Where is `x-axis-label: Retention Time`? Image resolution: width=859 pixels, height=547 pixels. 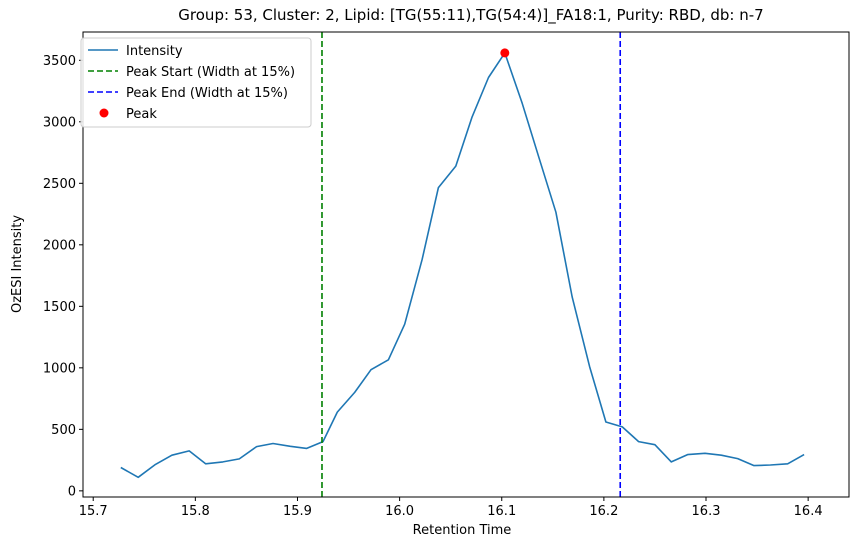
x-axis-label: Retention Time is located at coordinates (462, 530).